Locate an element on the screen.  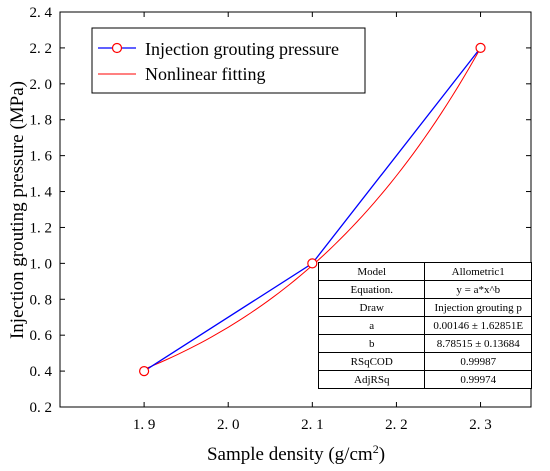
y-tick-label: 1. 4 is located at coordinates (41, 193).